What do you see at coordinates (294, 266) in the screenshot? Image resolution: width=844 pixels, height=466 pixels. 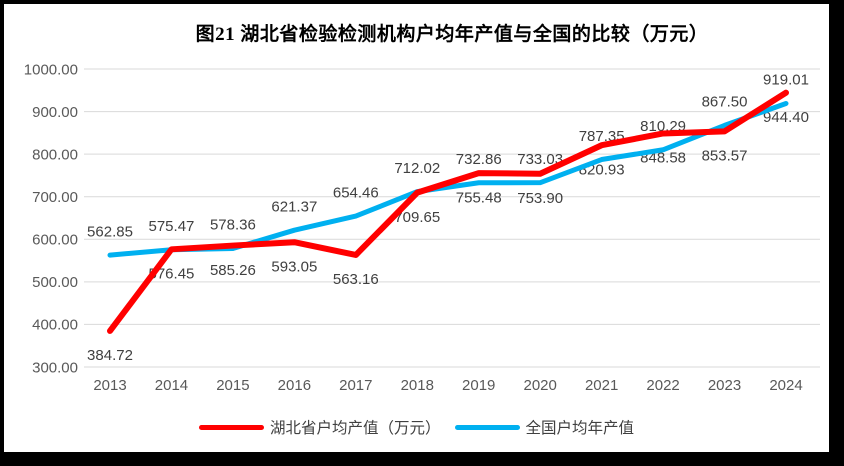 I see `data-label: 593.05` at bounding box center [294, 266].